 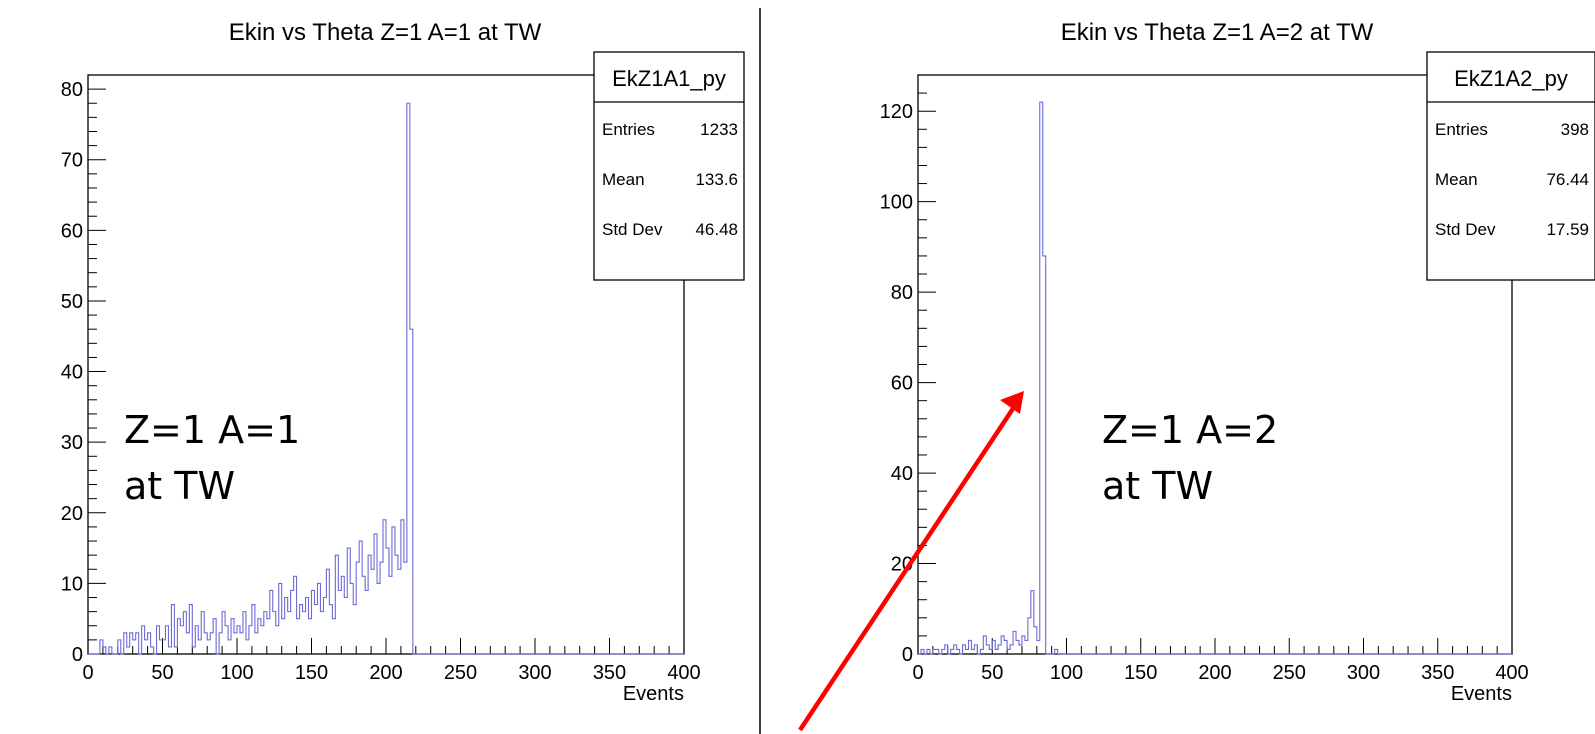 What do you see at coordinates (1481, 694) in the screenshot?
I see `x-axis-label-right: Events` at bounding box center [1481, 694].